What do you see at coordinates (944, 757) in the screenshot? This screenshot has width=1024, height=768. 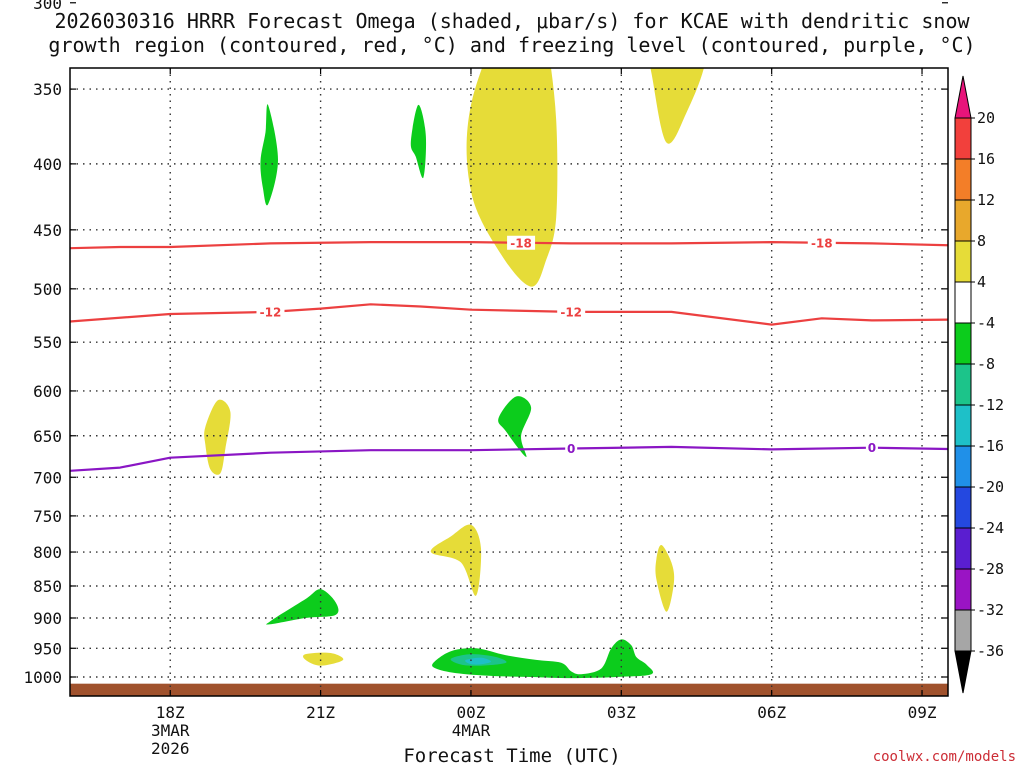 I see `source-credit: coolwx.com/models` at bounding box center [944, 757].